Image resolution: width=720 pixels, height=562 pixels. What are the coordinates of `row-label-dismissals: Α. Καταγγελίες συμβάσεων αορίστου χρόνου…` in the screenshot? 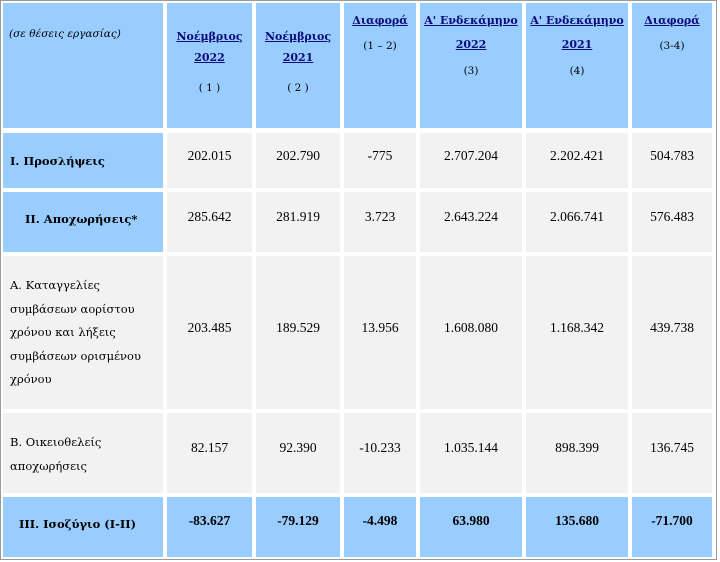 It's located at (83, 332).